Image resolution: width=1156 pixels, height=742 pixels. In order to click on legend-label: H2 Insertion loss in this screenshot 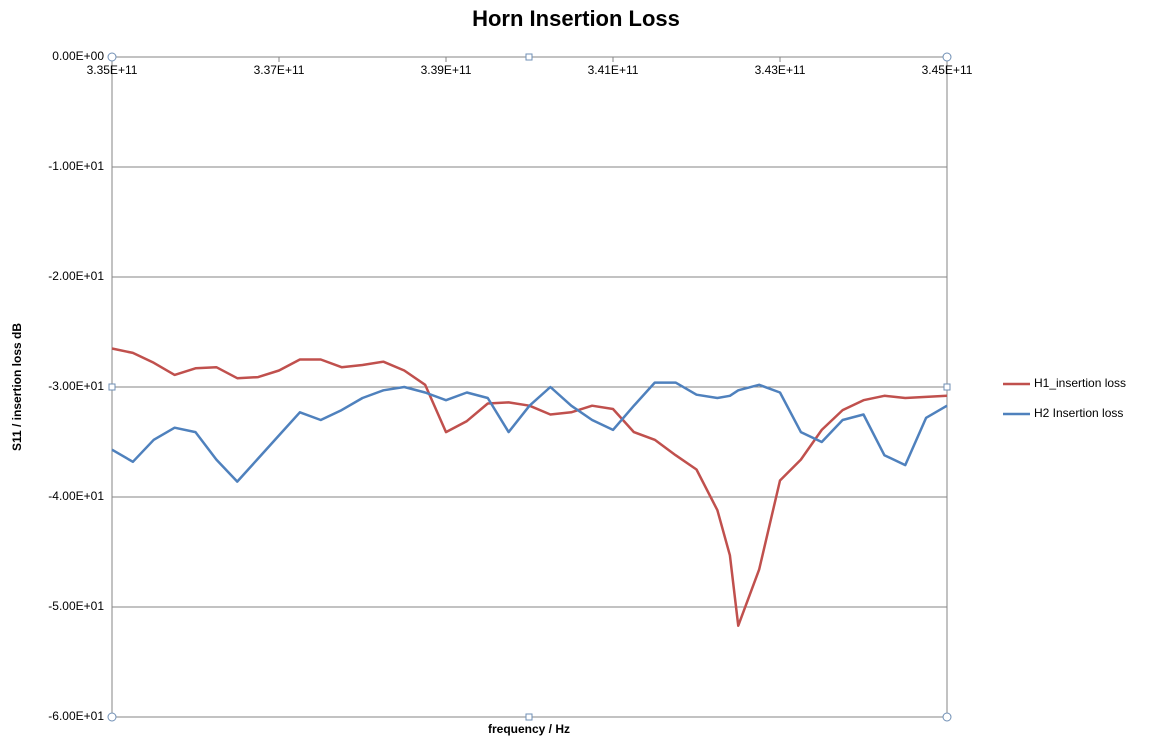, I will do `click(1078, 413)`.